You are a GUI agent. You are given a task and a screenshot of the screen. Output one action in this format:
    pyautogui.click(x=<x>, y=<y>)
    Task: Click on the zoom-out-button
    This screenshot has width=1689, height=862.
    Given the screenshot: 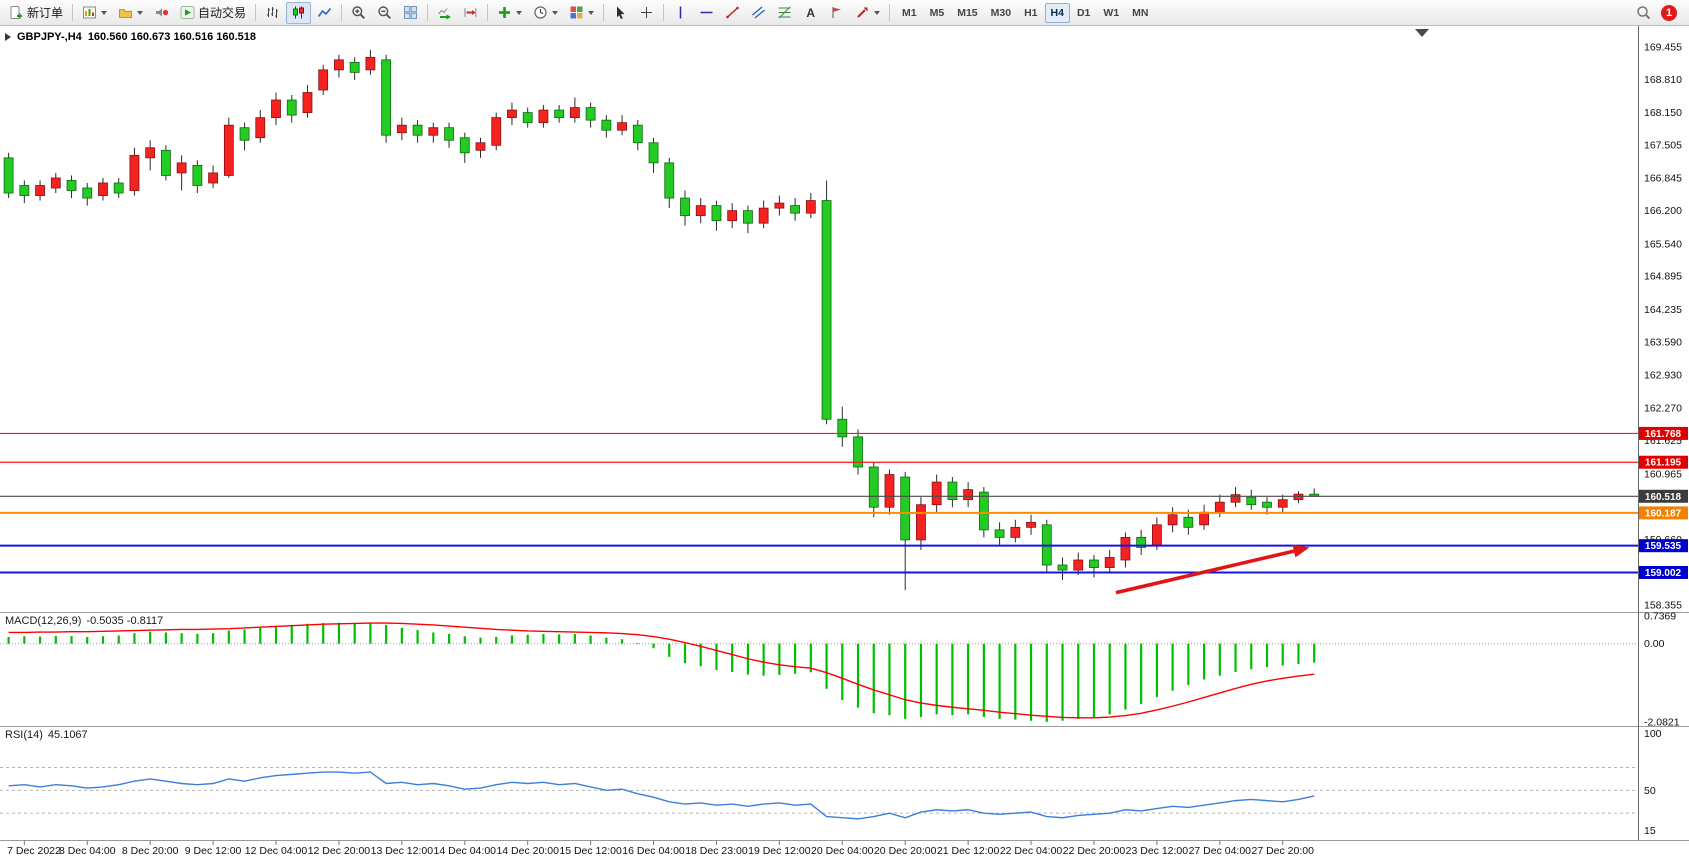 What is the action you would take?
    pyautogui.click(x=384, y=13)
    